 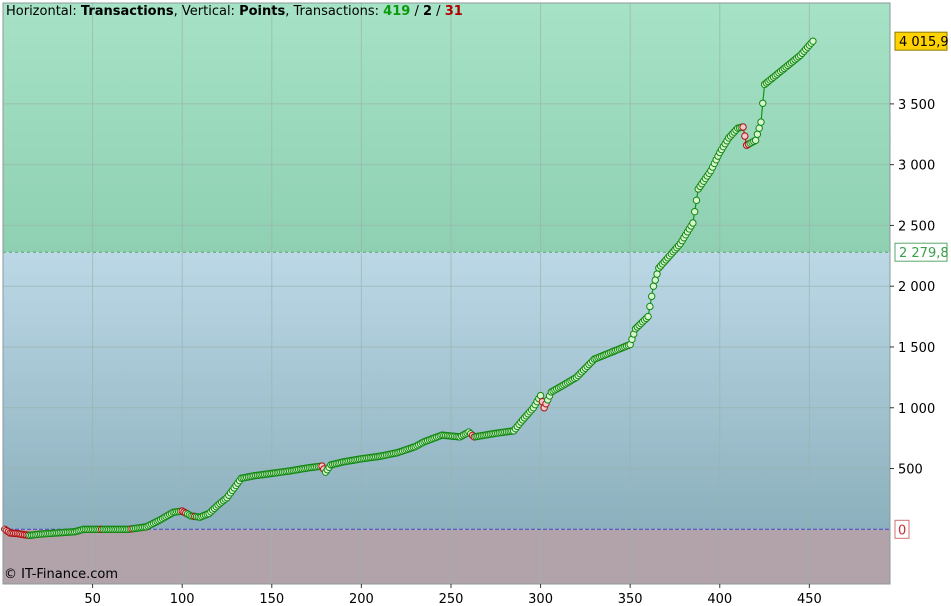 What do you see at coordinates (451, 599) in the screenshot?
I see `x-tick-label: 250` at bounding box center [451, 599].